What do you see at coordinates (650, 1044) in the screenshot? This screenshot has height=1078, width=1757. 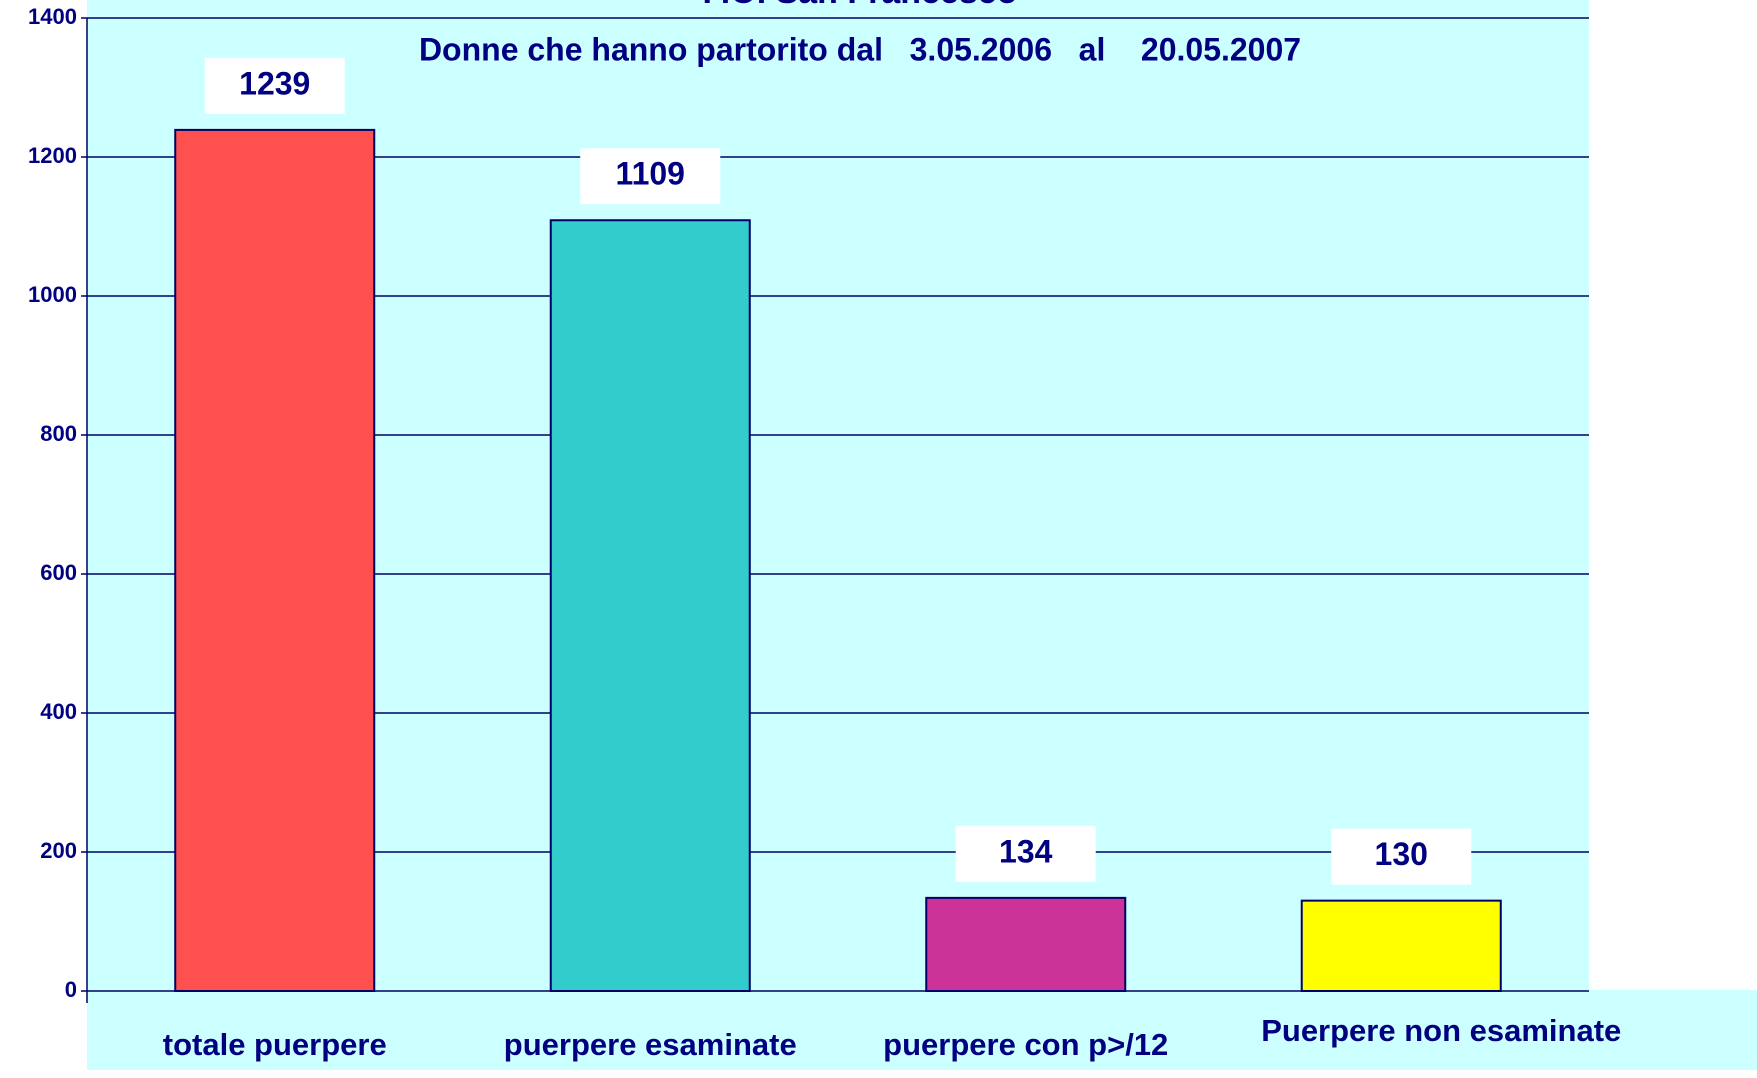 I see `x-tick-label: puerpere esaminate` at bounding box center [650, 1044].